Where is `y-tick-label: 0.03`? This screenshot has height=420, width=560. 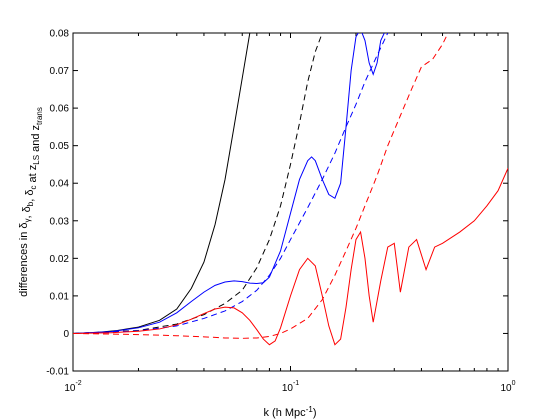 y-tick-label: 0.03 is located at coordinates (60, 221).